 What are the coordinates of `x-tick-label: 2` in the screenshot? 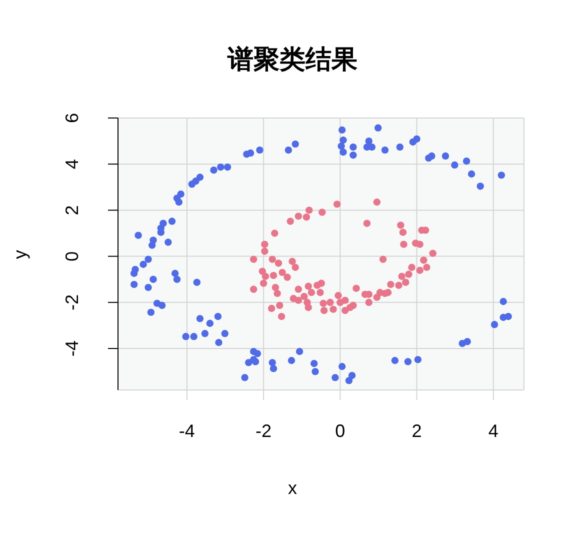 It's located at (417, 430).